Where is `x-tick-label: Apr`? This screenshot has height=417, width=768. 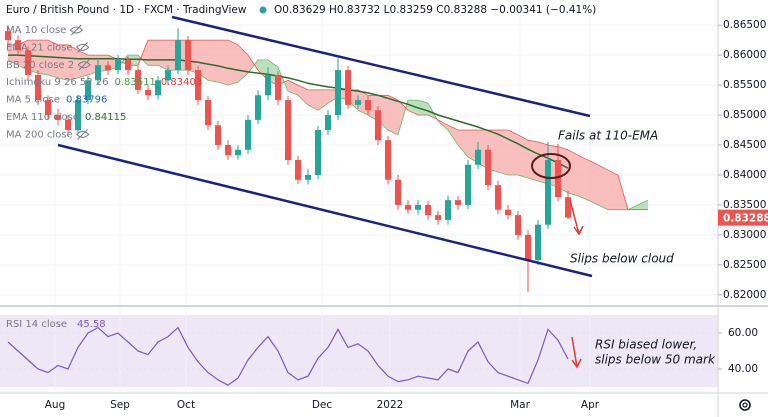 x-tick-label: Apr is located at coordinates (590, 405).